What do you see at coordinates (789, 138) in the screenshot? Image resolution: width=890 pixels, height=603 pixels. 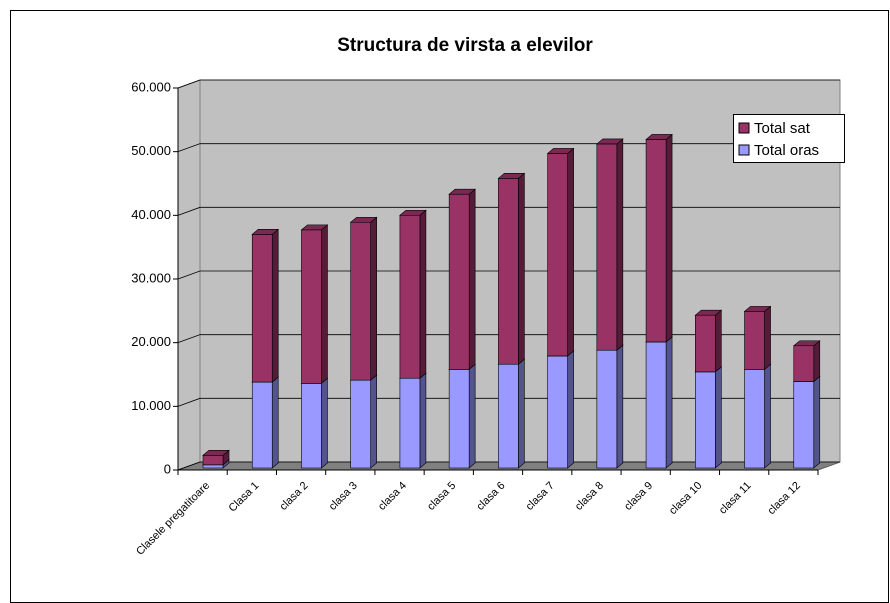 I see `legend` at bounding box center [789, 138].